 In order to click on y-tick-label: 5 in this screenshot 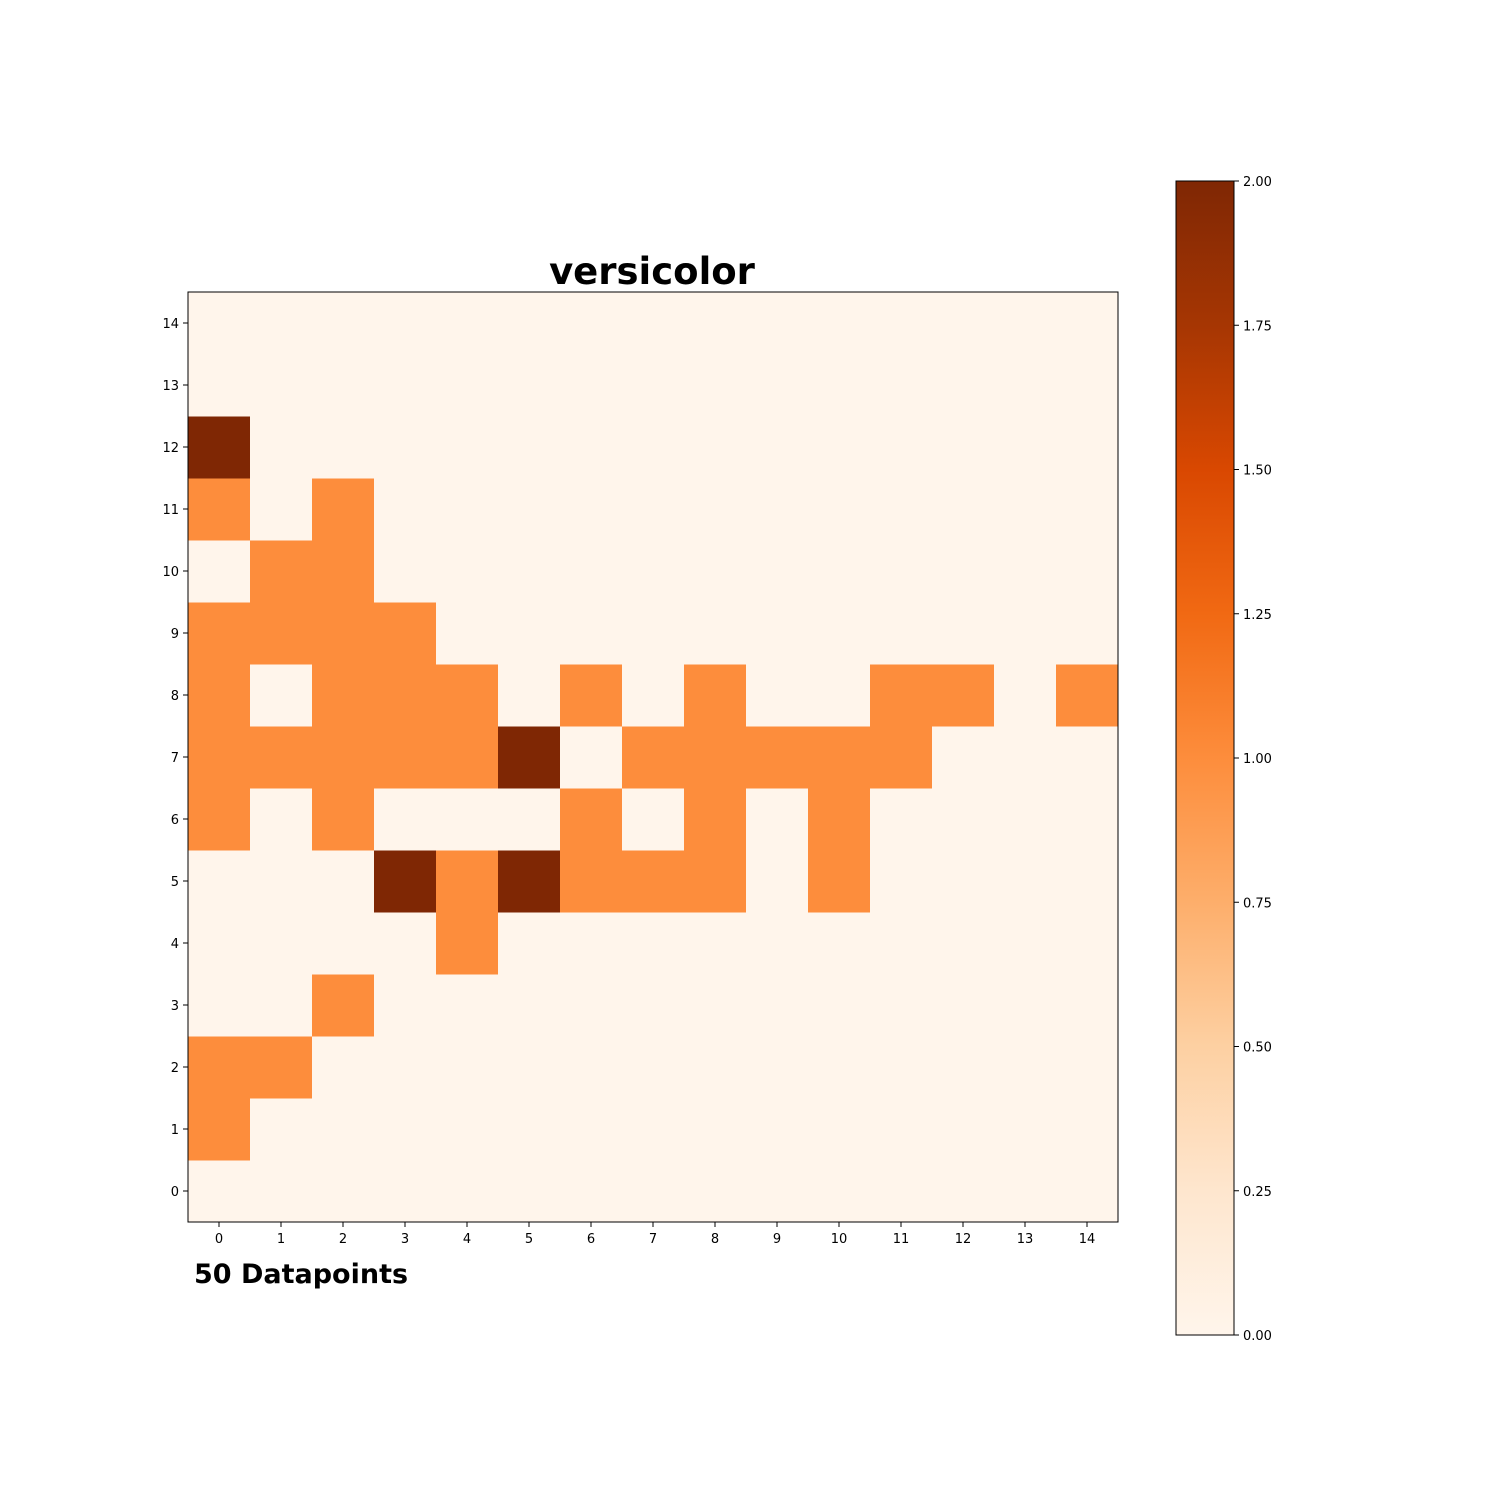, I will do `click(175, 882)`.